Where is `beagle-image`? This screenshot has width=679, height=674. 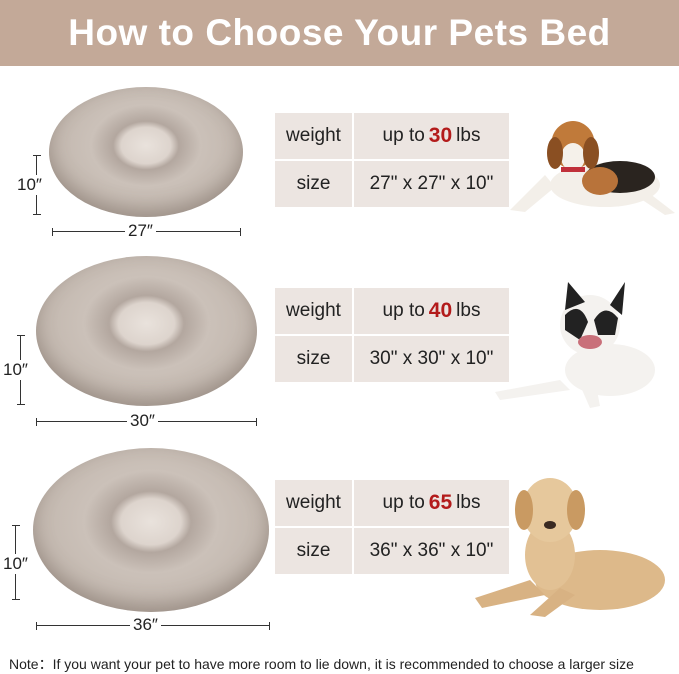 beagle-image is located at coordinates (592, 168).